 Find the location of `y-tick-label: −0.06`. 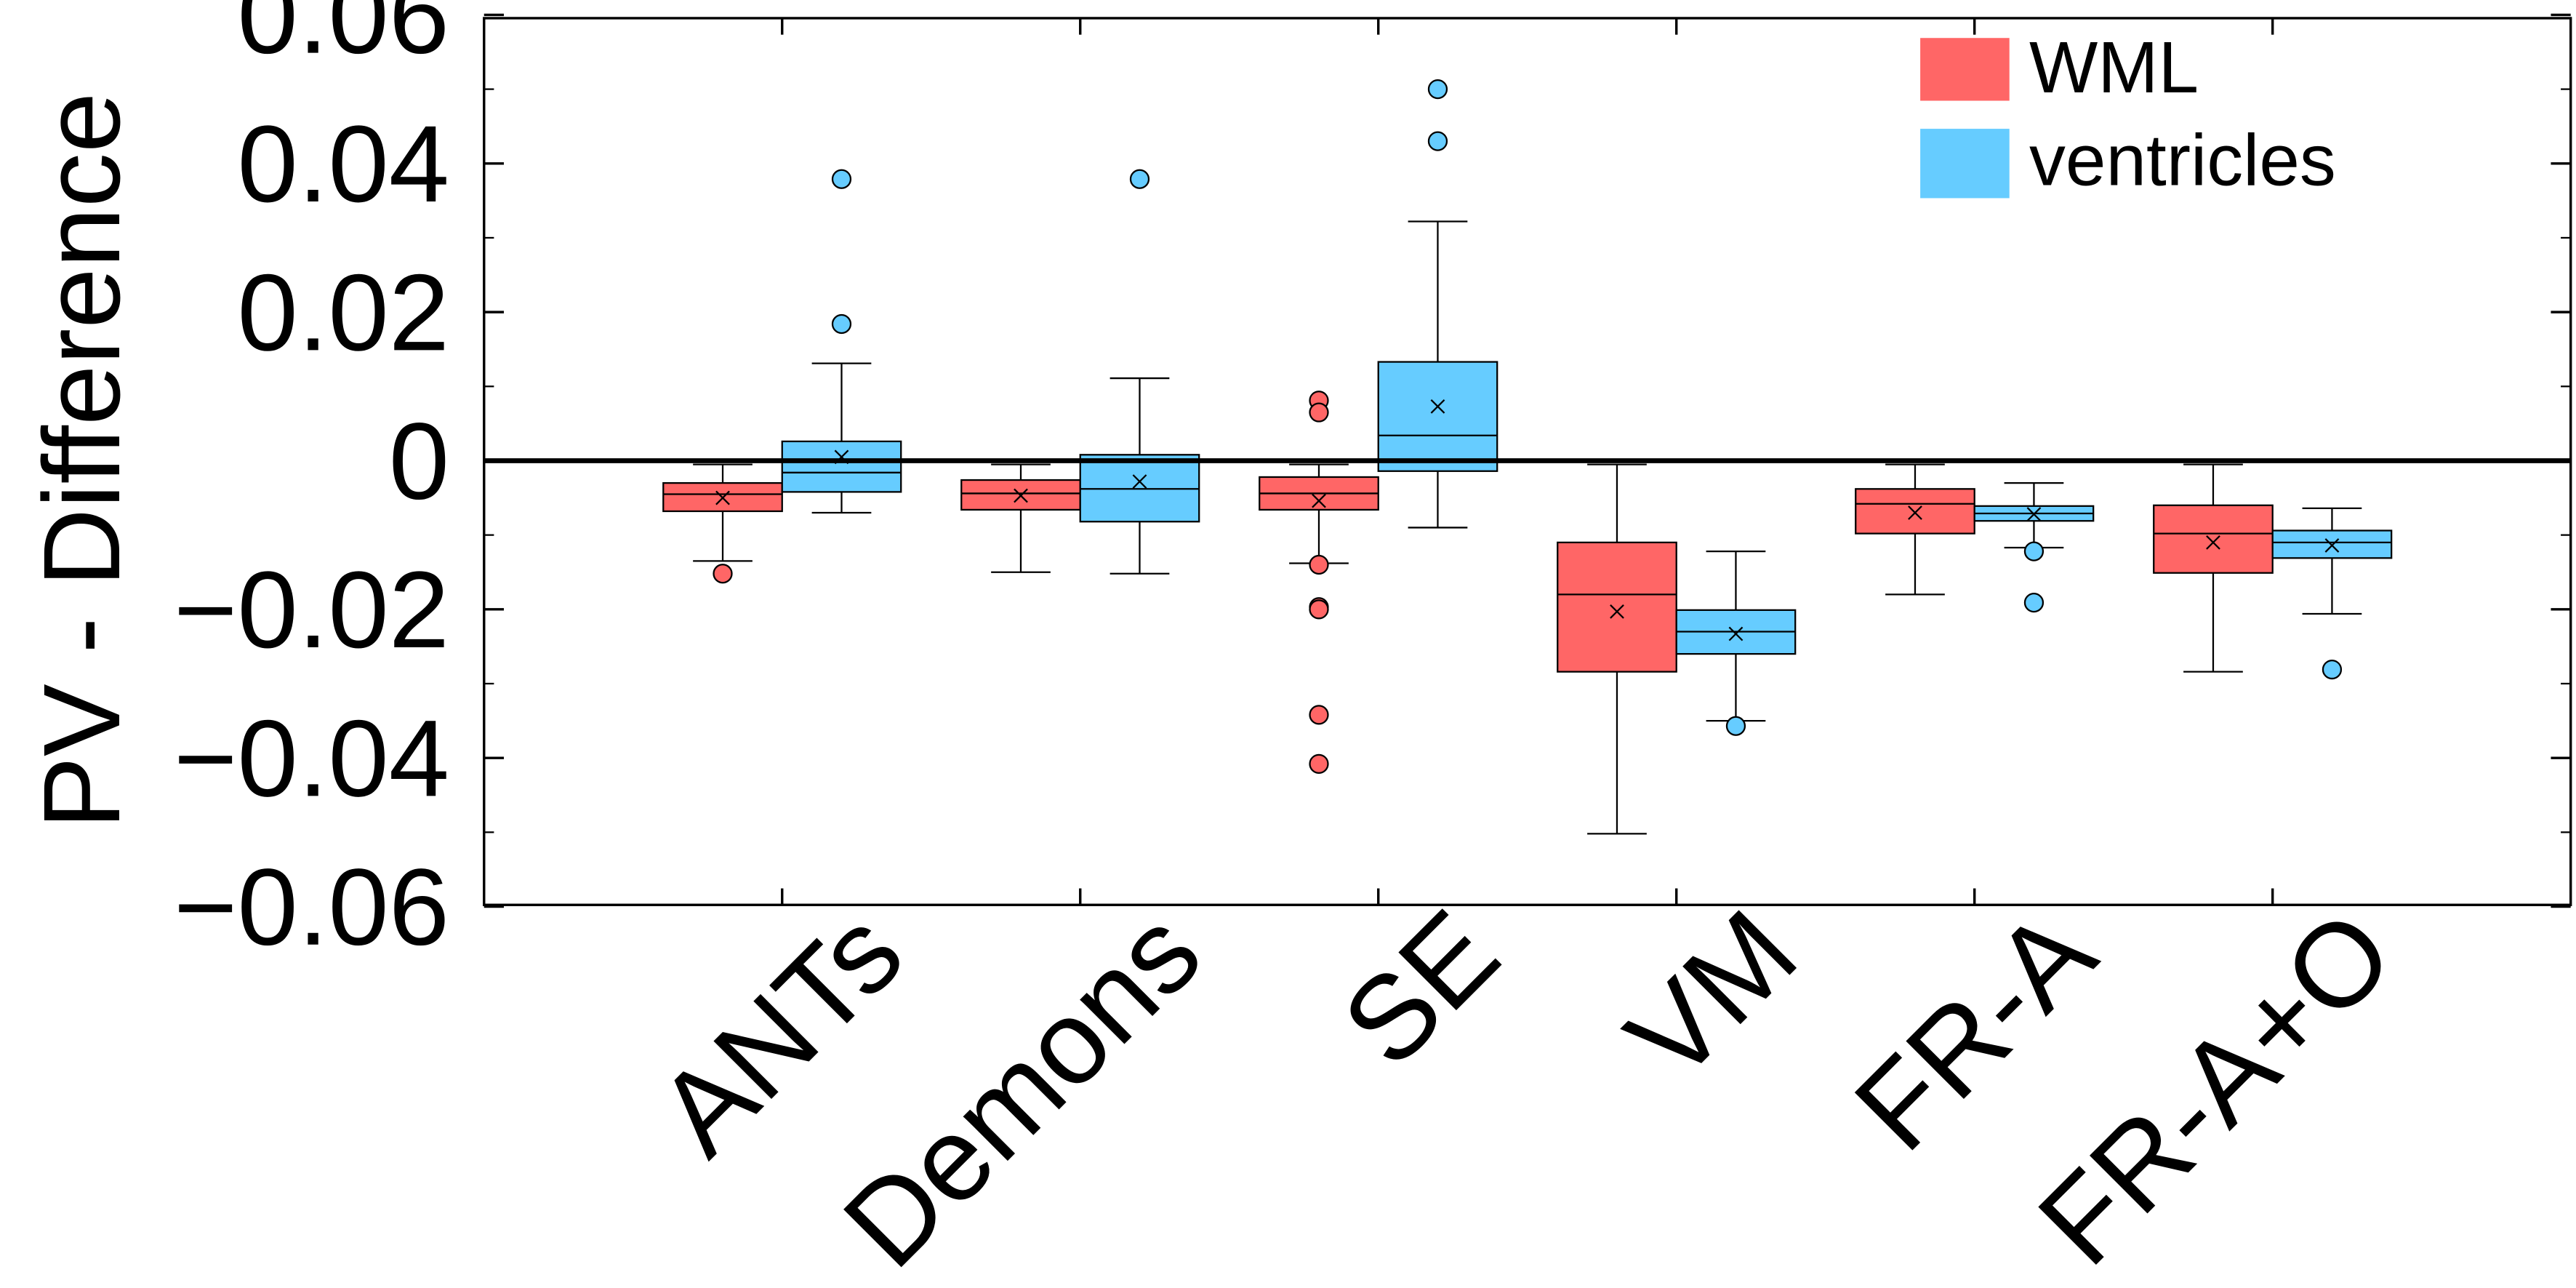

y-tick-label: −0.06 is located at coordinates (311, 907).